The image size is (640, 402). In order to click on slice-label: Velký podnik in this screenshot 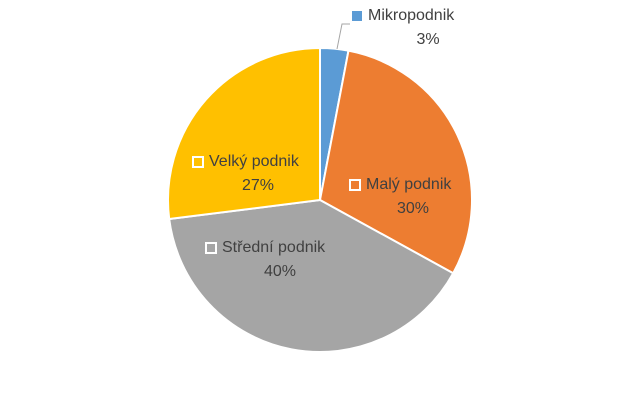, I will do `click(254, 161)`.